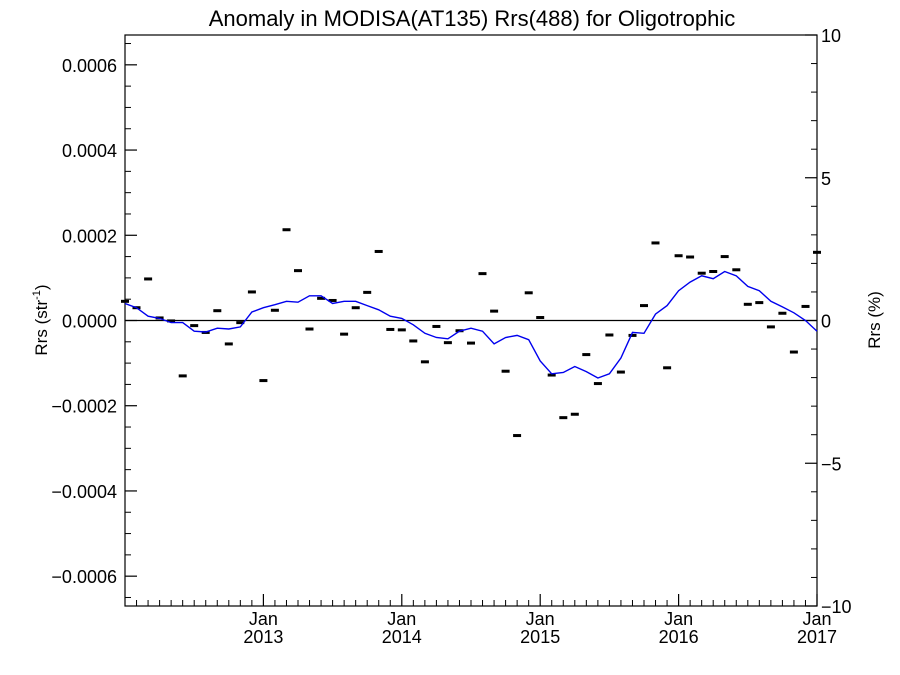  What do you see at coordinates (826, 179) in the screenshot?
I see `right-tick-label: 5` at bounding box center [826, 179].